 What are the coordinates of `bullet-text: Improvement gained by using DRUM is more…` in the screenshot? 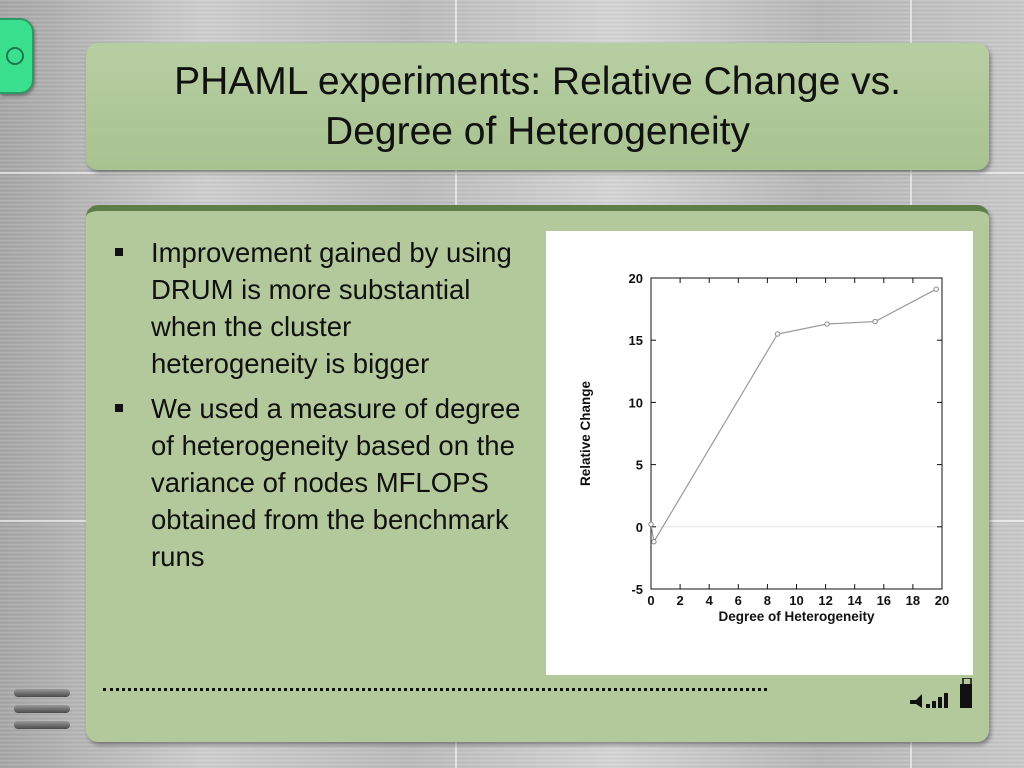 It's located at (331, 308).